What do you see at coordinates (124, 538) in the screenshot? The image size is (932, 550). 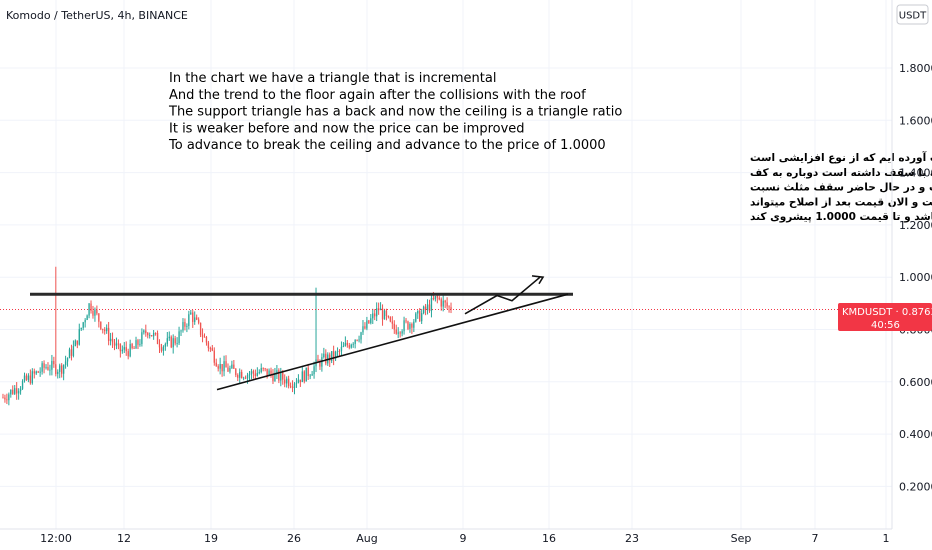 I see `time-tick-label: 12` at bounding box center [124, 538].